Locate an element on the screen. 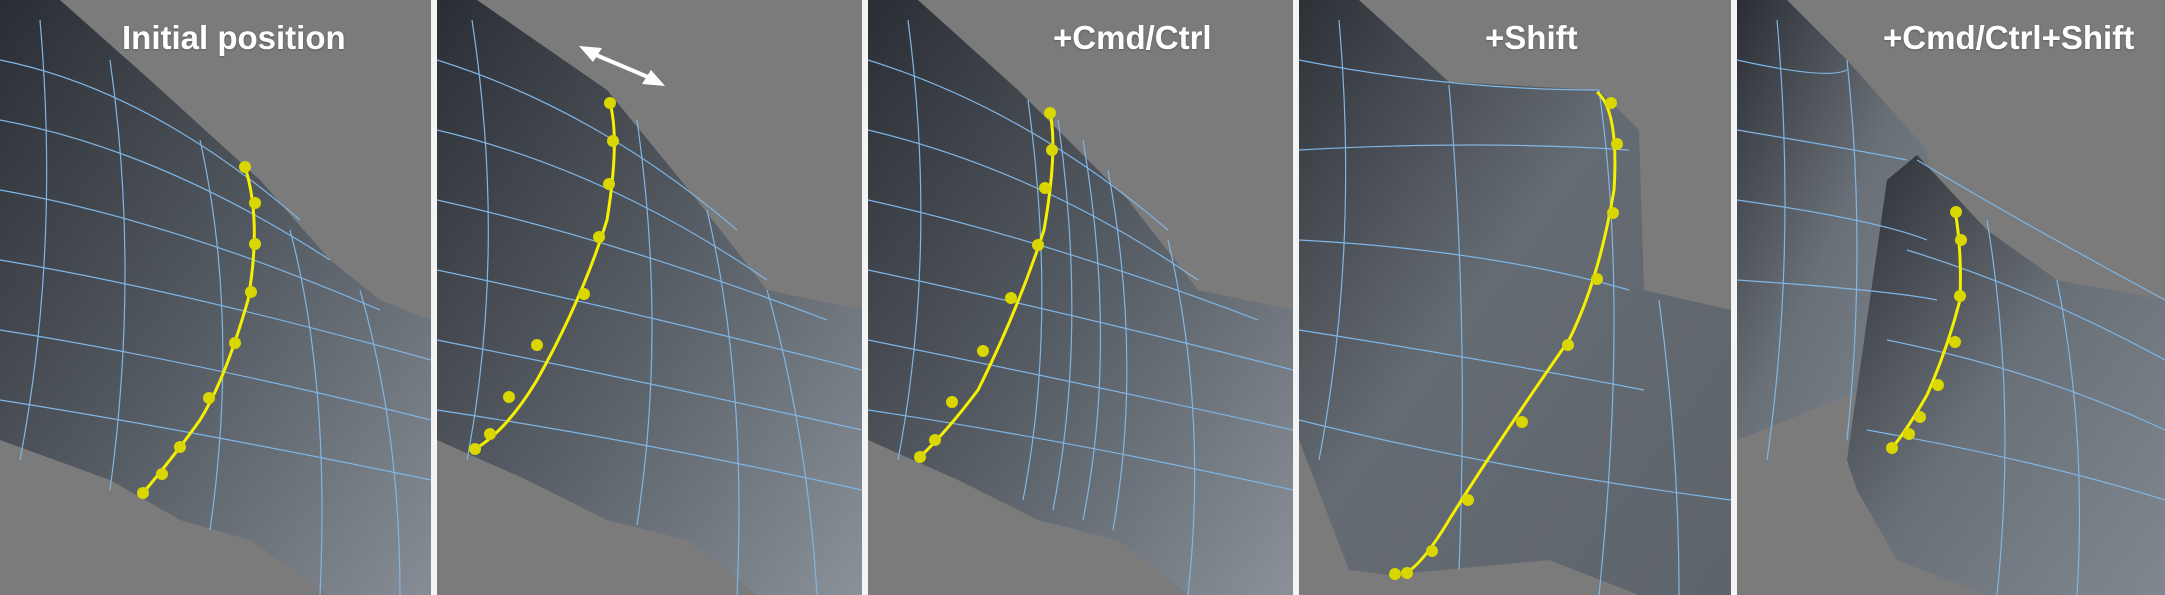 This screenshot has width=2165, height=595. panel-caption: +Cmd/Ctrl+Shift is located at coordinates (2009, 37).